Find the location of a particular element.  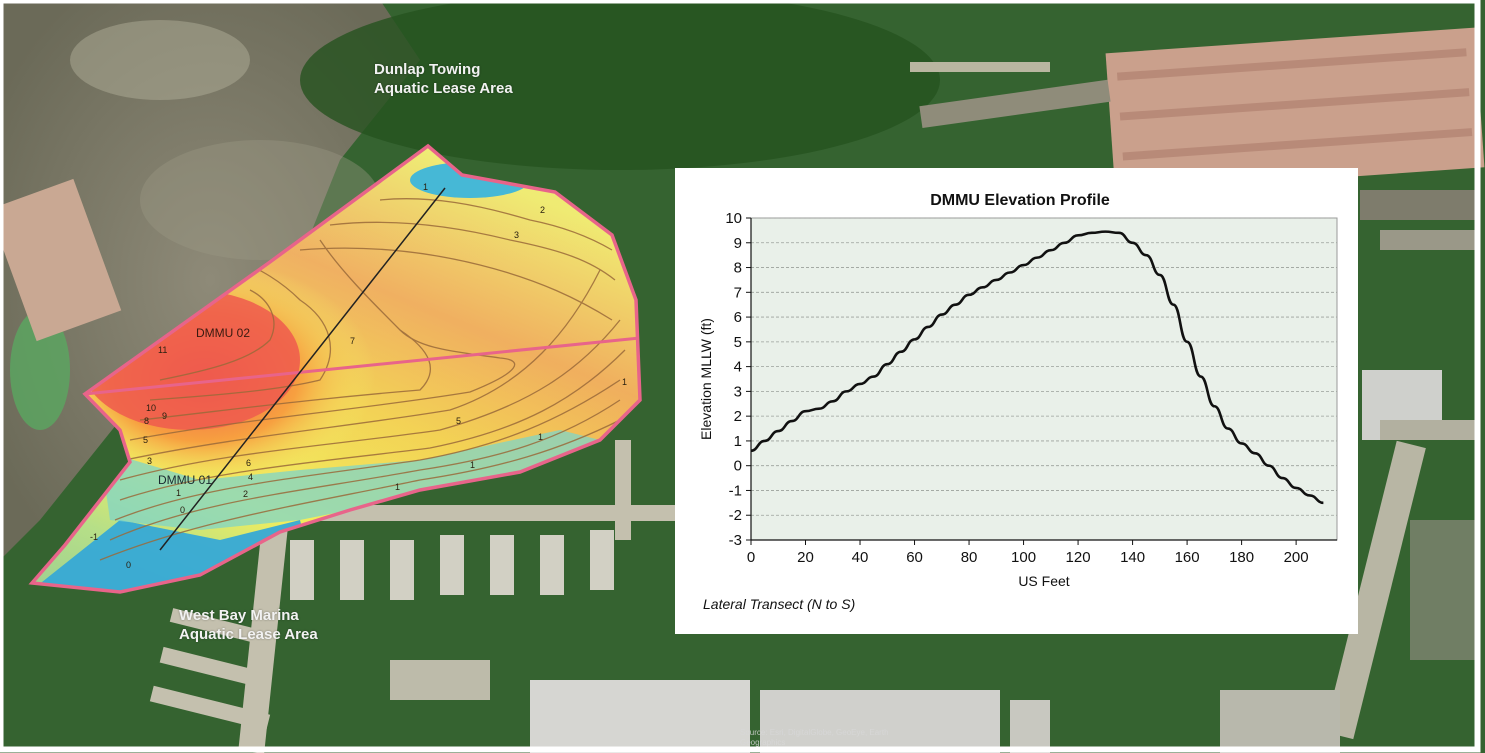

dunlap-lease-label: Dunlap Towing Aquatic Lease Area is located at coordinates (443, 79).